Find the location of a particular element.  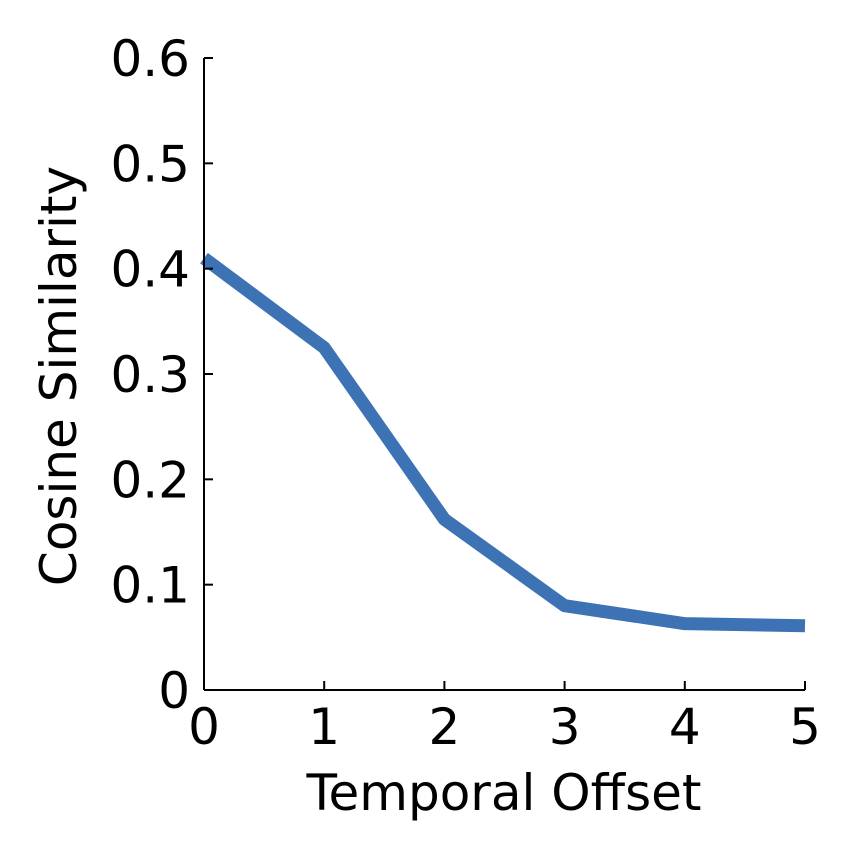

y-tick-label: 0.4 is located at coordinates (150, 270).